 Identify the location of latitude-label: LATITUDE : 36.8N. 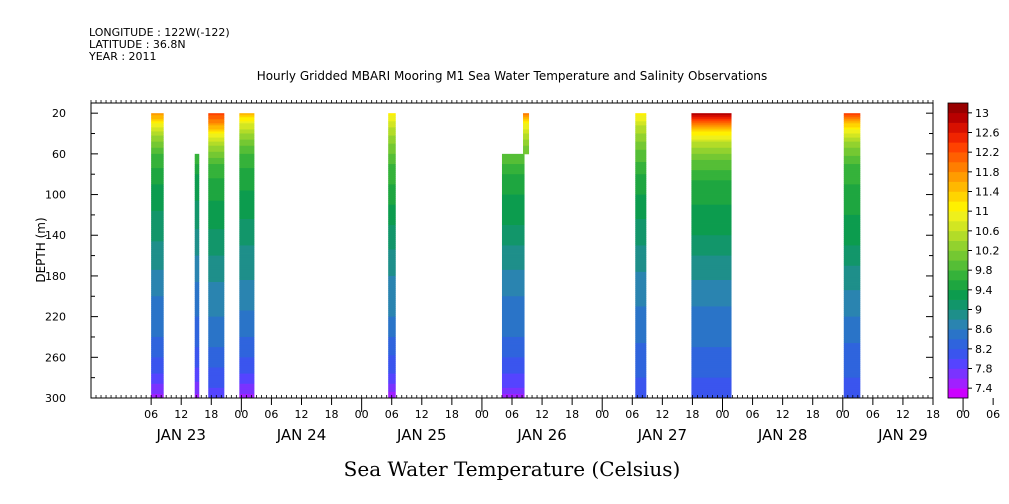
(137, 44).